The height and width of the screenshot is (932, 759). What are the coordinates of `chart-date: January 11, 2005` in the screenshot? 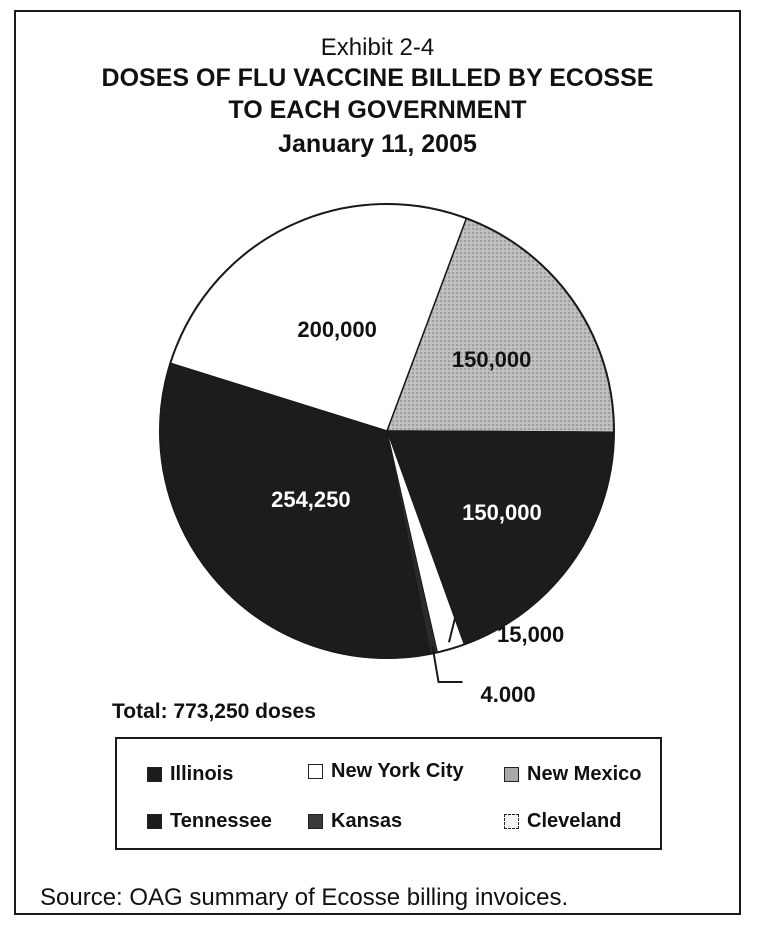 It's located at (377, 144).